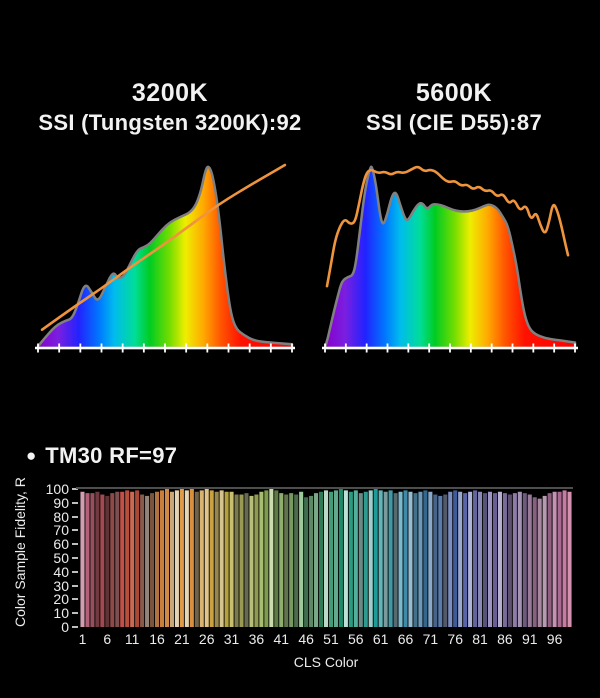 The height and width of the screenshot is (698, 600). What do you see at coordinates (107, 639) in the screenshot?
I see `x-tick-label: 6` at bounding box center [107, 639].